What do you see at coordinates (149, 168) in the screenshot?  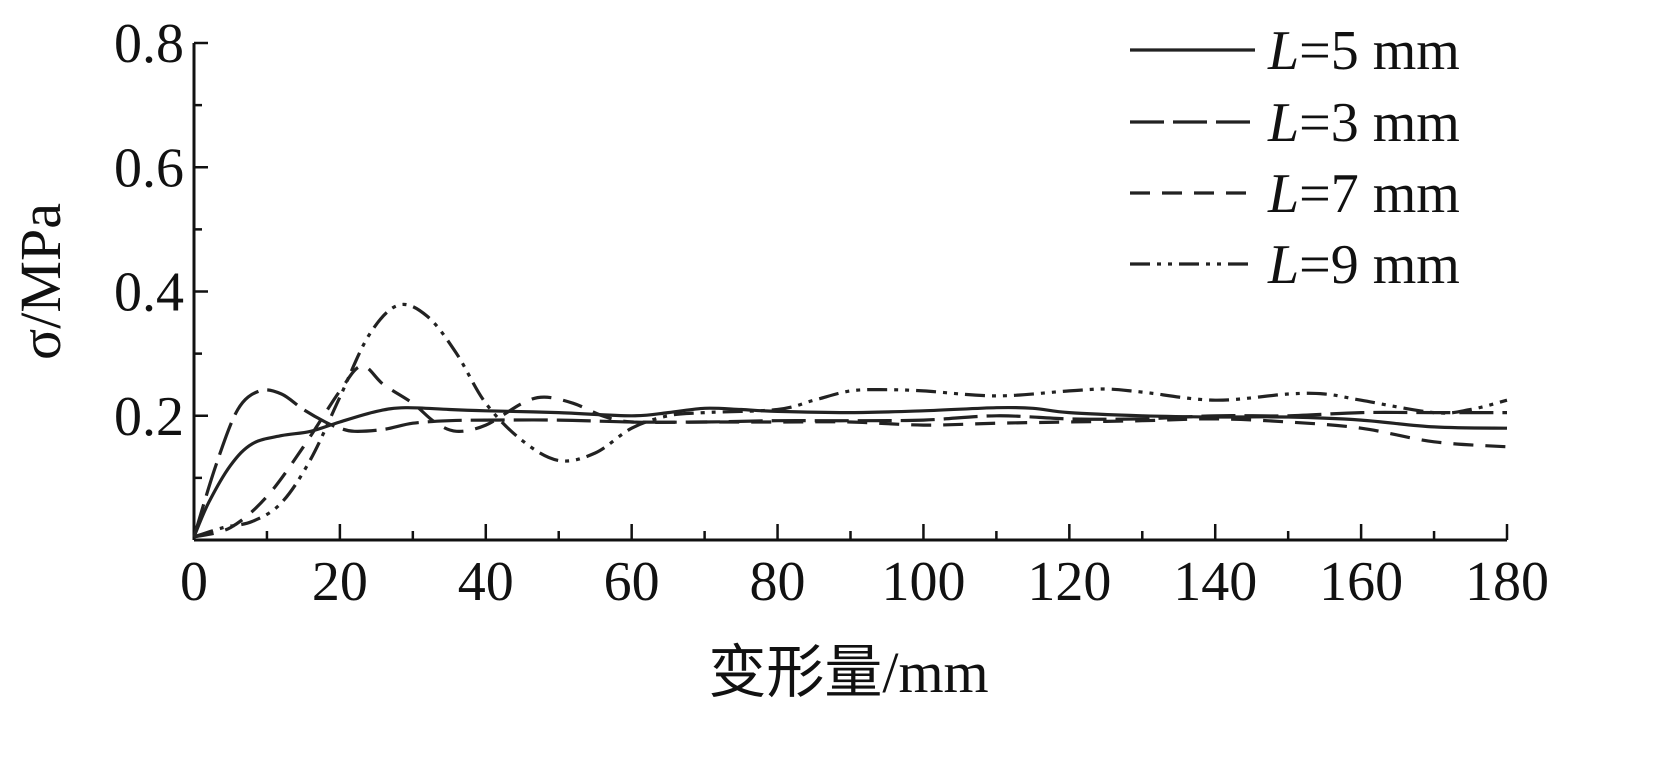 I see `y-tick-label: 0.6` at bounding box center [149, 168].